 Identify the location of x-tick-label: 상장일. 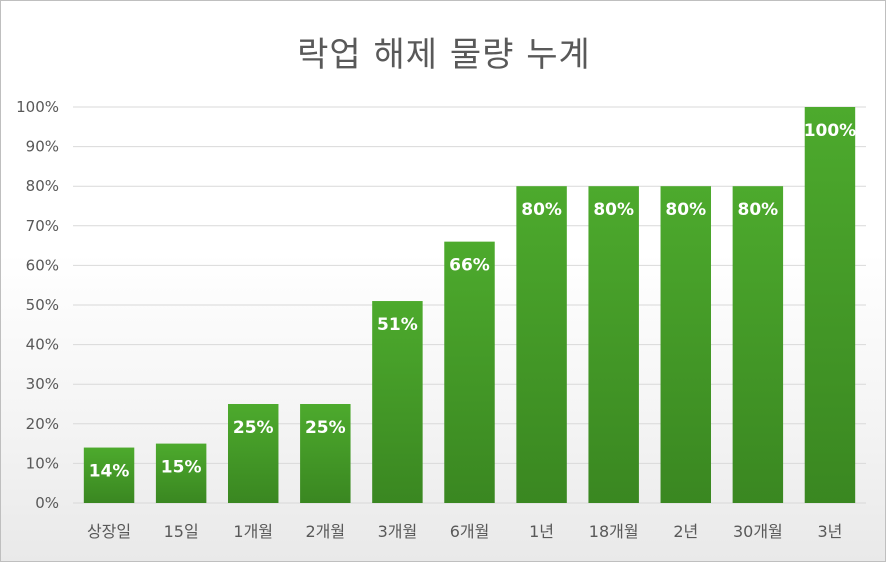
(109, 531).